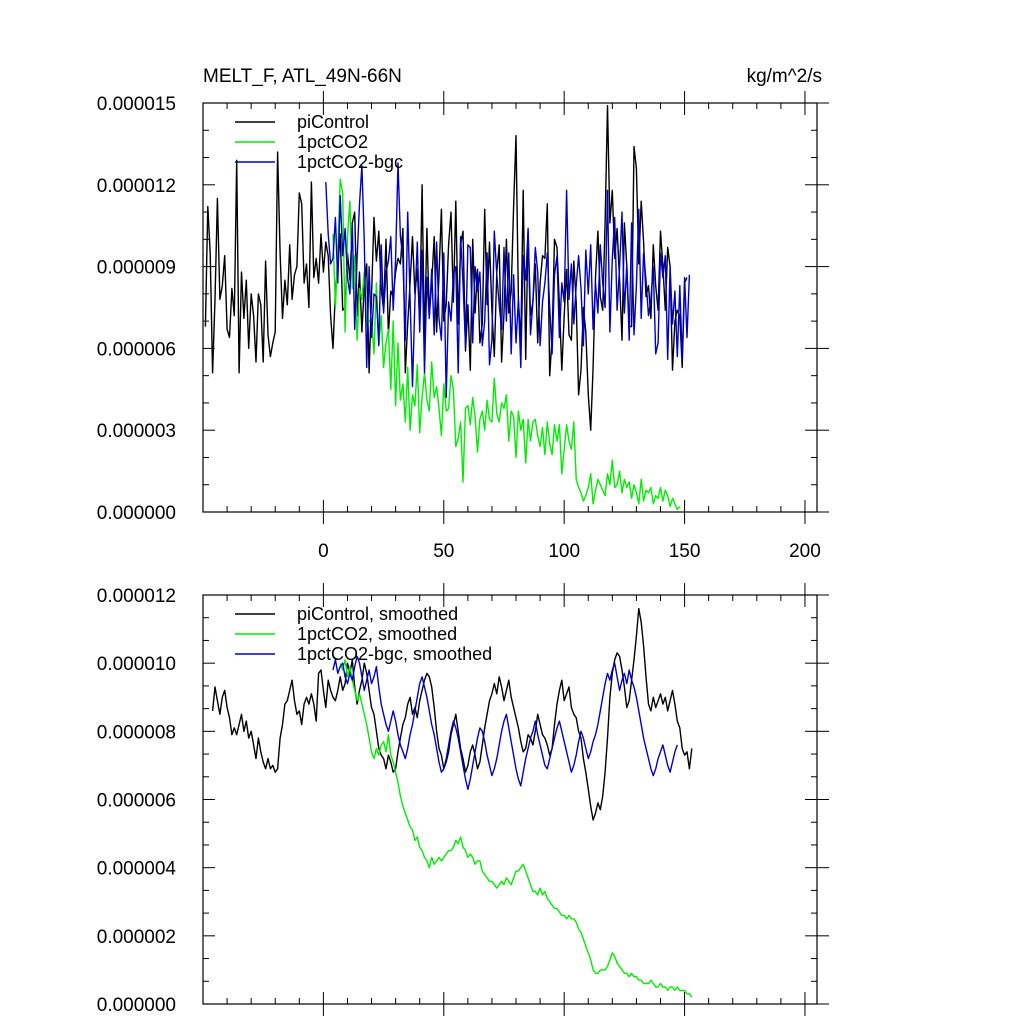 The height and width of the screenshot is (1029, 1024). I want to click on y-tick-label: 0.000002, so click(136, 937).